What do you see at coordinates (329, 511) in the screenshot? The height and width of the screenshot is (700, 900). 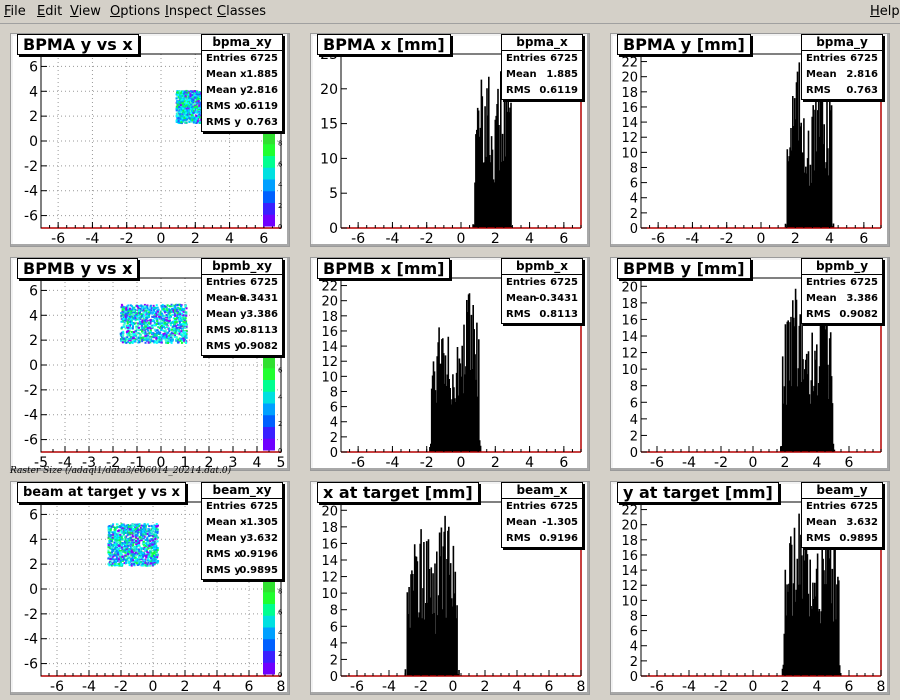 I see `y-tick-label: 20` at bounding box center [329, 511].